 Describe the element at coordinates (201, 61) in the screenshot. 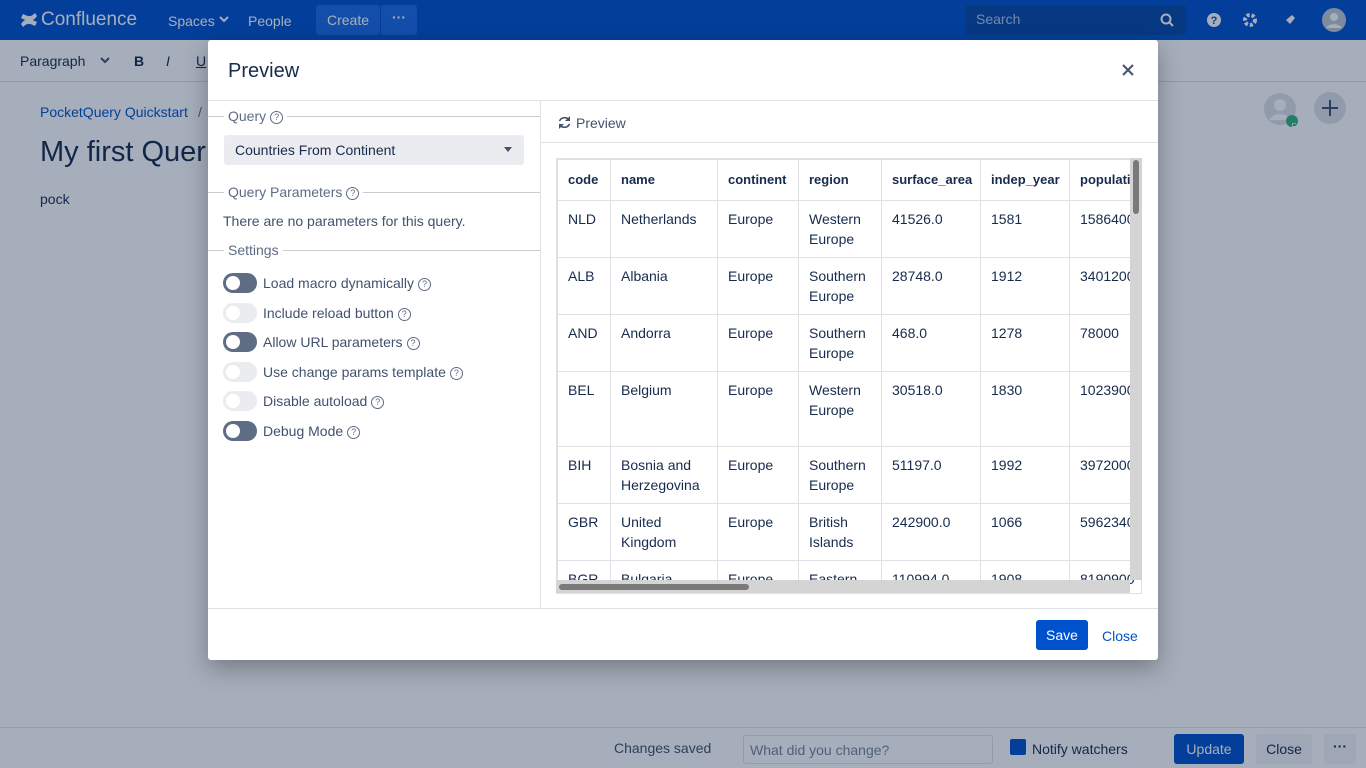

I see `underline-button: U` at that location.